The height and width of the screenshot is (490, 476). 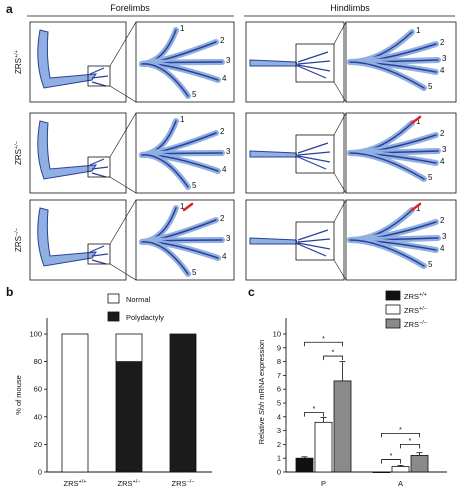 I want to click on panel-c-y-tick-label: 8, so click(x=279, y=361).